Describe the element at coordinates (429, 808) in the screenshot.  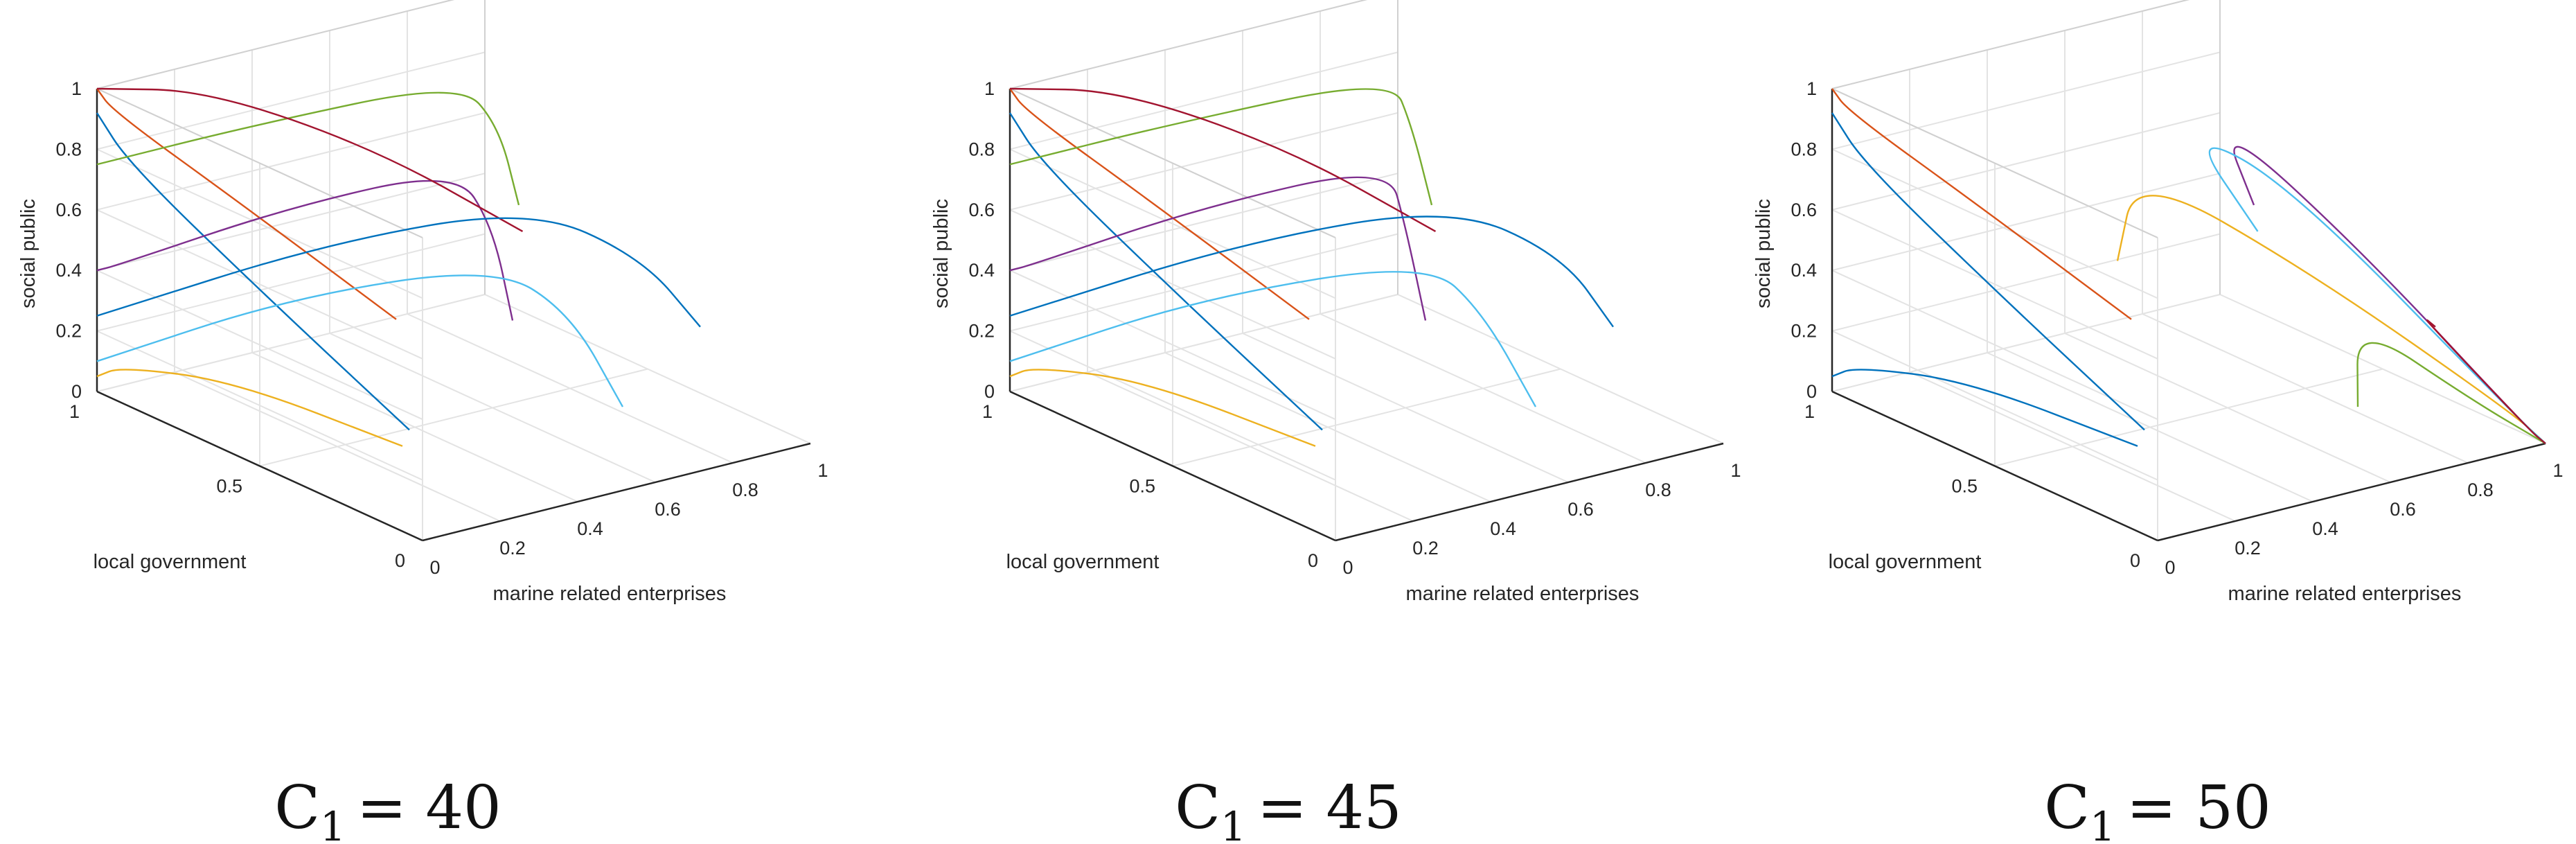
I see `caption-value: = 40` at that location.